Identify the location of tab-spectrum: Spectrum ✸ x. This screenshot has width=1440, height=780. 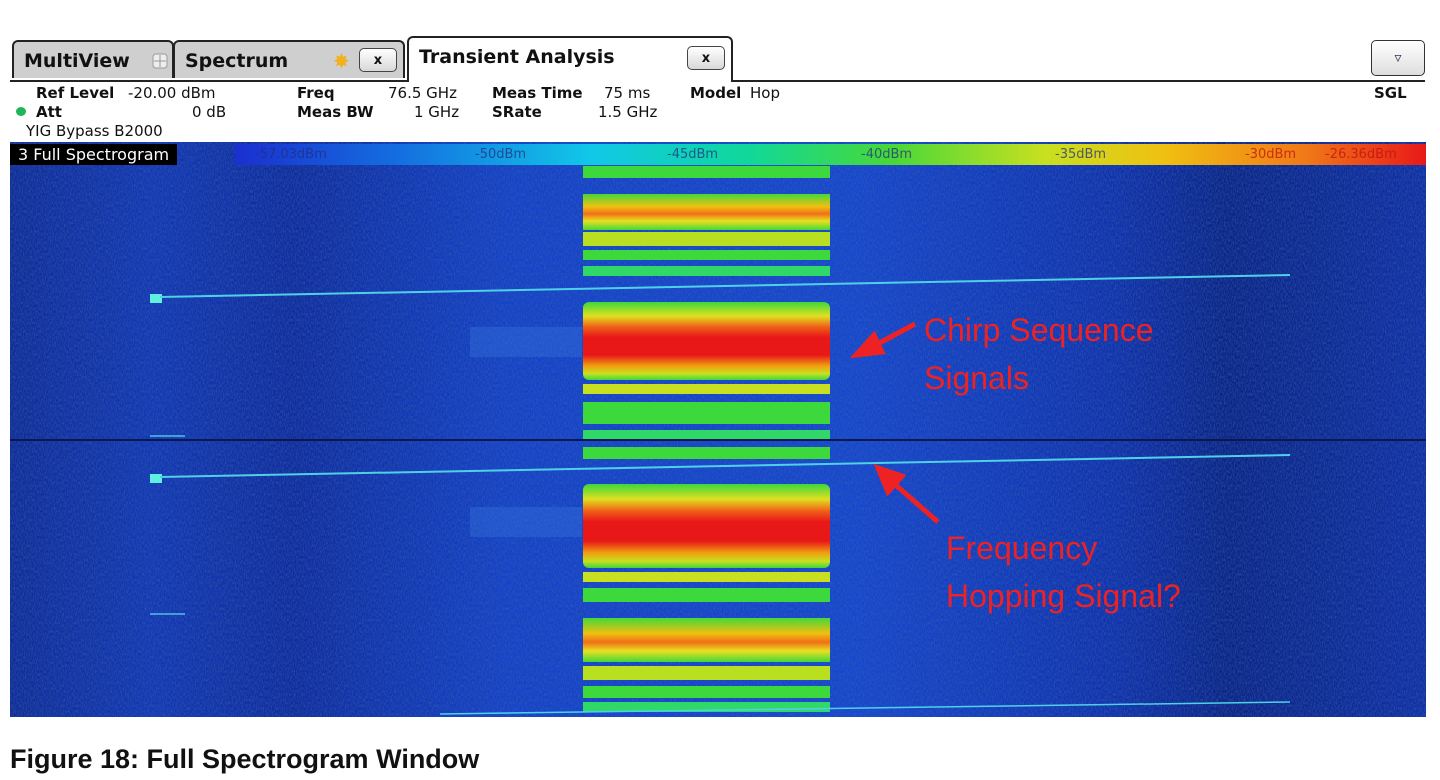
(289, 59).